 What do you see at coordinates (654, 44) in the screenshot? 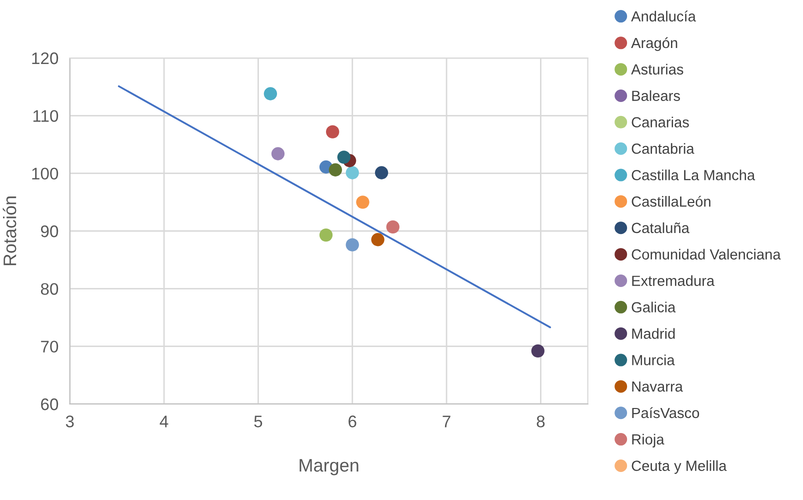
I see `legend-label: Aragón` at bounding box center [654, 44].